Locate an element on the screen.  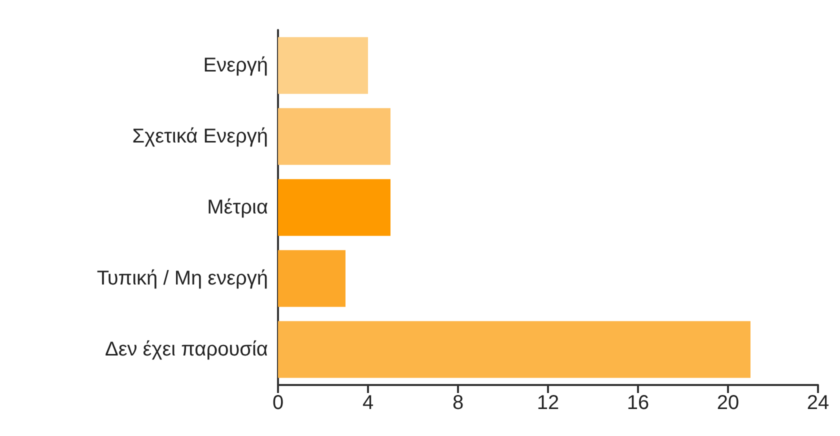
x-tick-label: 8 is located at coordinates (458, 403).